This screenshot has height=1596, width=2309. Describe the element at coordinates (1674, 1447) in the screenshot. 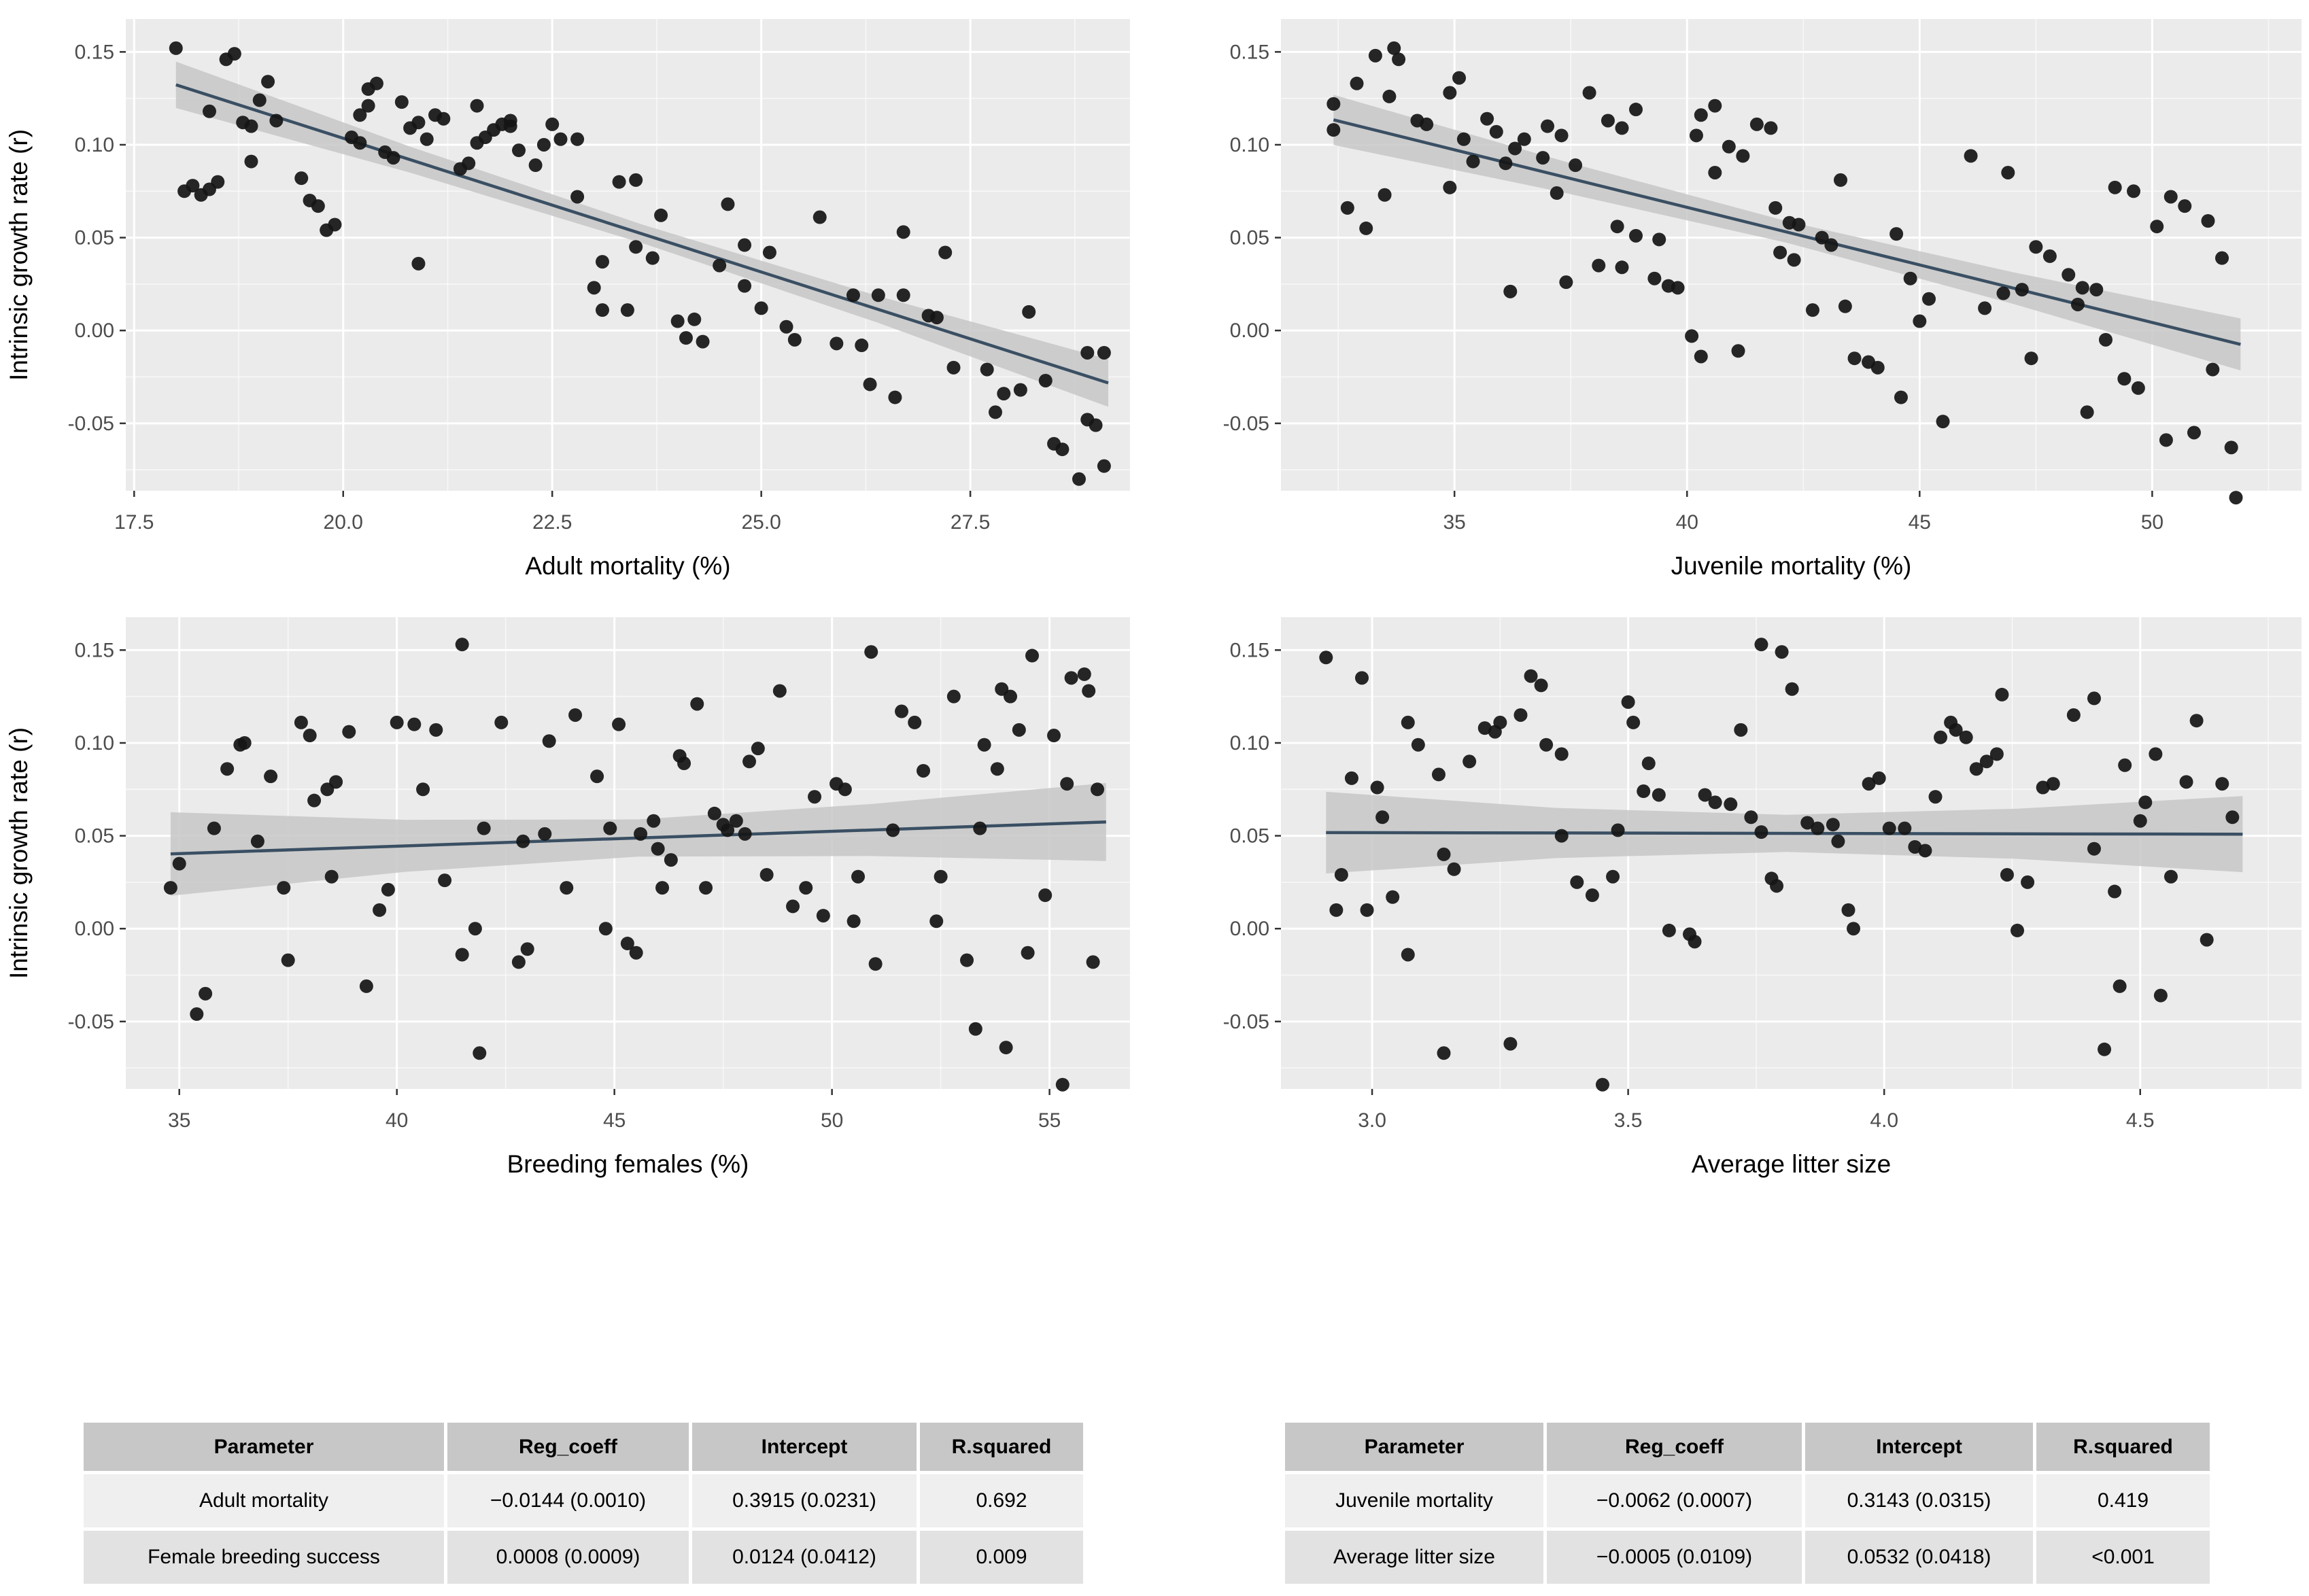

I see `table-header-cell: Reg_coeff` at that location.